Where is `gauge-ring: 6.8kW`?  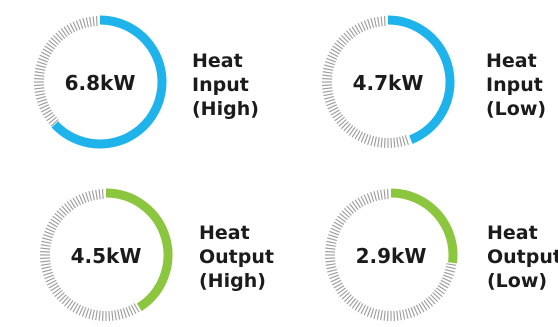 gauge-ring: 6.8kW is located at coordinates (100, 82).